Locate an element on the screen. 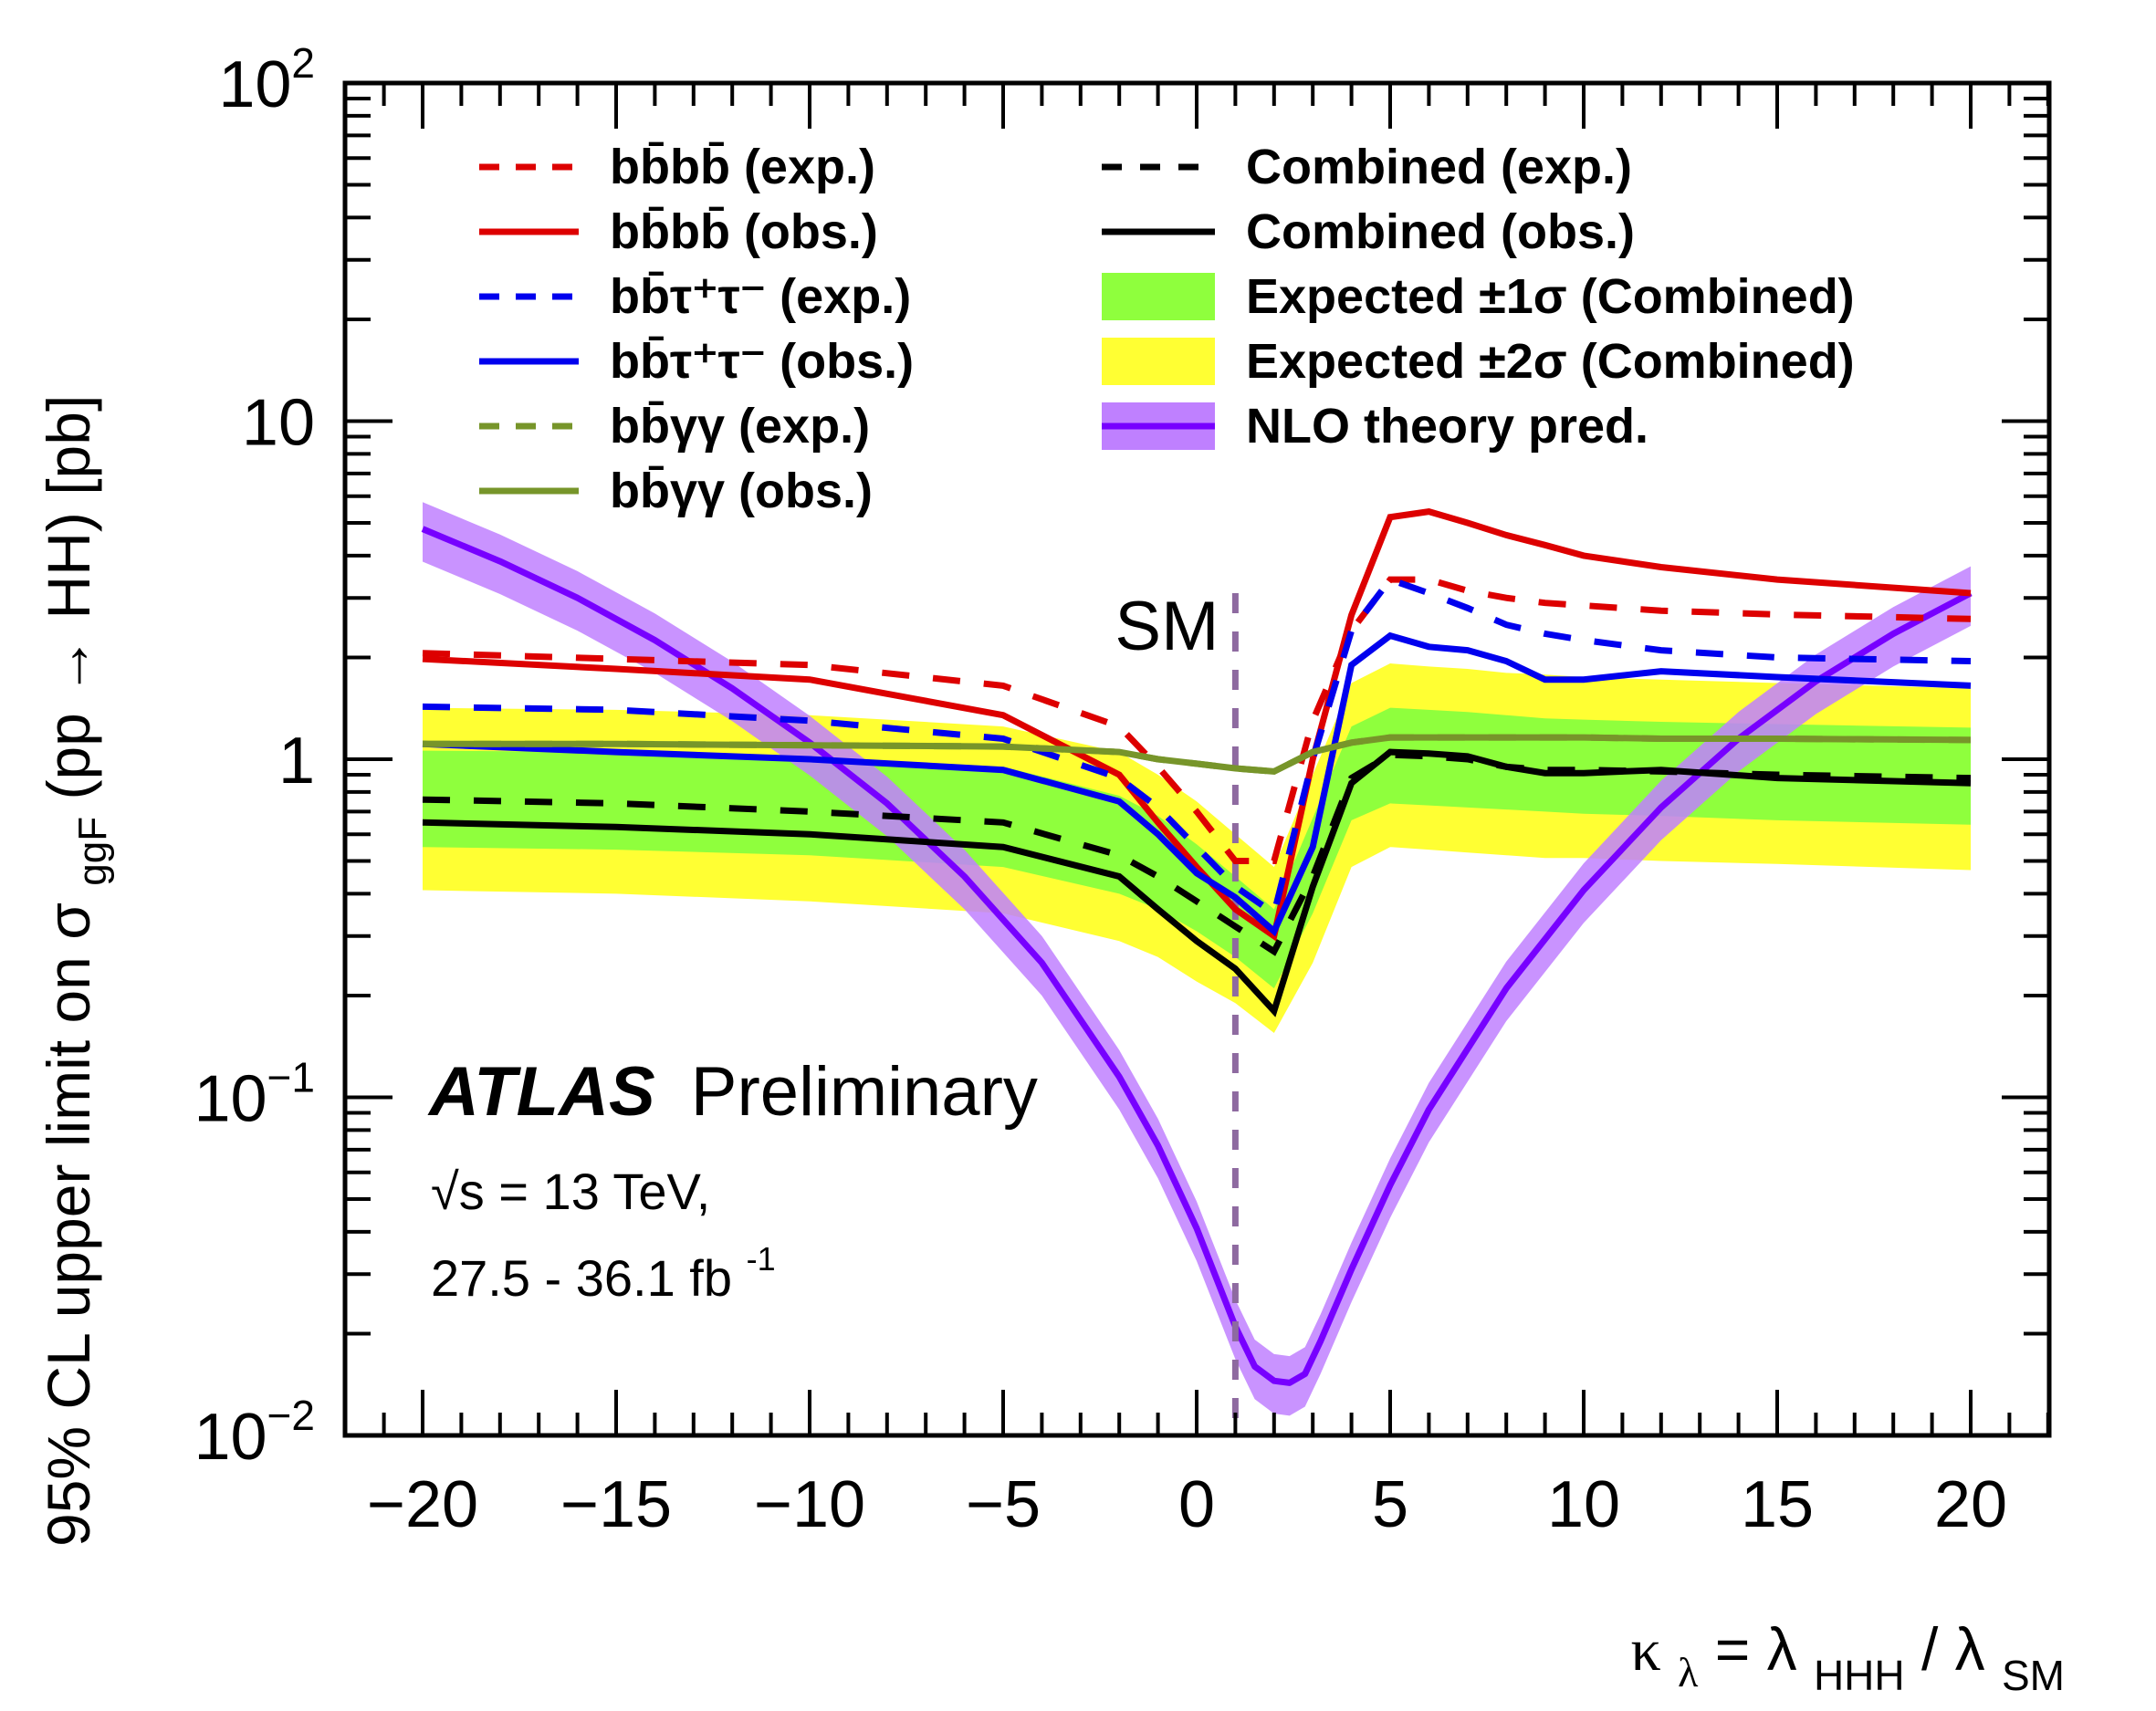 Image resolution: width=2156 pixels, height=1711 pixels. experiment-label: ATLAS is located at coordinates (541, 1092).